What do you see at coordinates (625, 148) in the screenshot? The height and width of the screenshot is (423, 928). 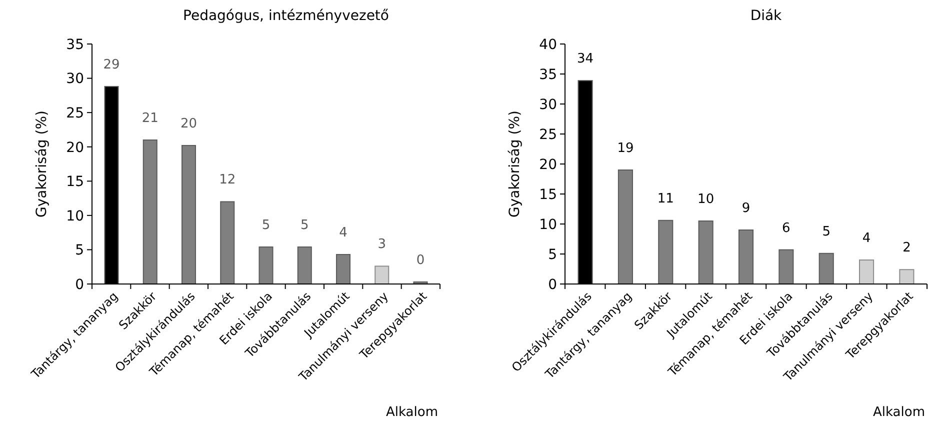 I see `data-label: 19` at bounding box center [625, 148].